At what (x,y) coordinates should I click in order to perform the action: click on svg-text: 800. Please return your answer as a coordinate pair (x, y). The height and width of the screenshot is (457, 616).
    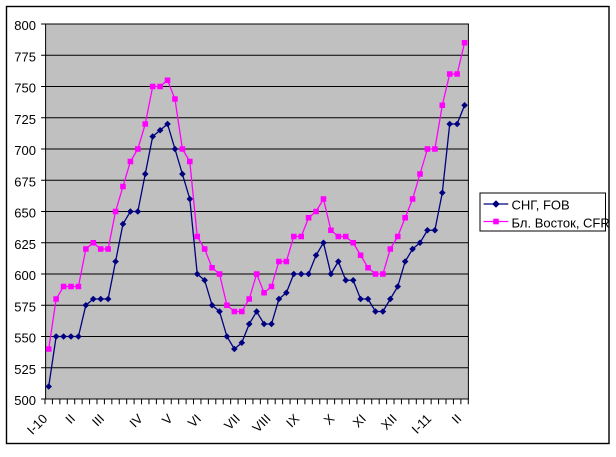
    Looking at the image, I should click on (25, 25).